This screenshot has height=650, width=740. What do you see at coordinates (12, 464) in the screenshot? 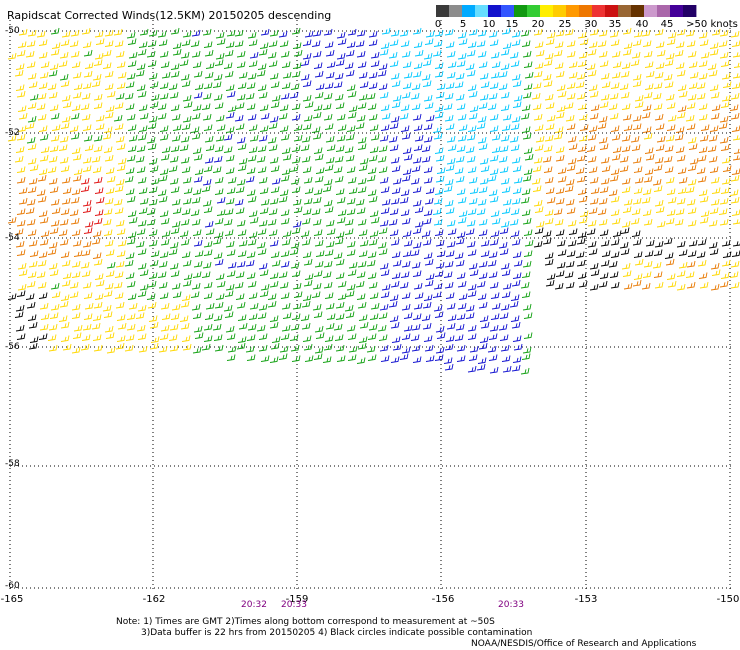
I see `lat-label-58s: -58` at bounding box center [12, 464].